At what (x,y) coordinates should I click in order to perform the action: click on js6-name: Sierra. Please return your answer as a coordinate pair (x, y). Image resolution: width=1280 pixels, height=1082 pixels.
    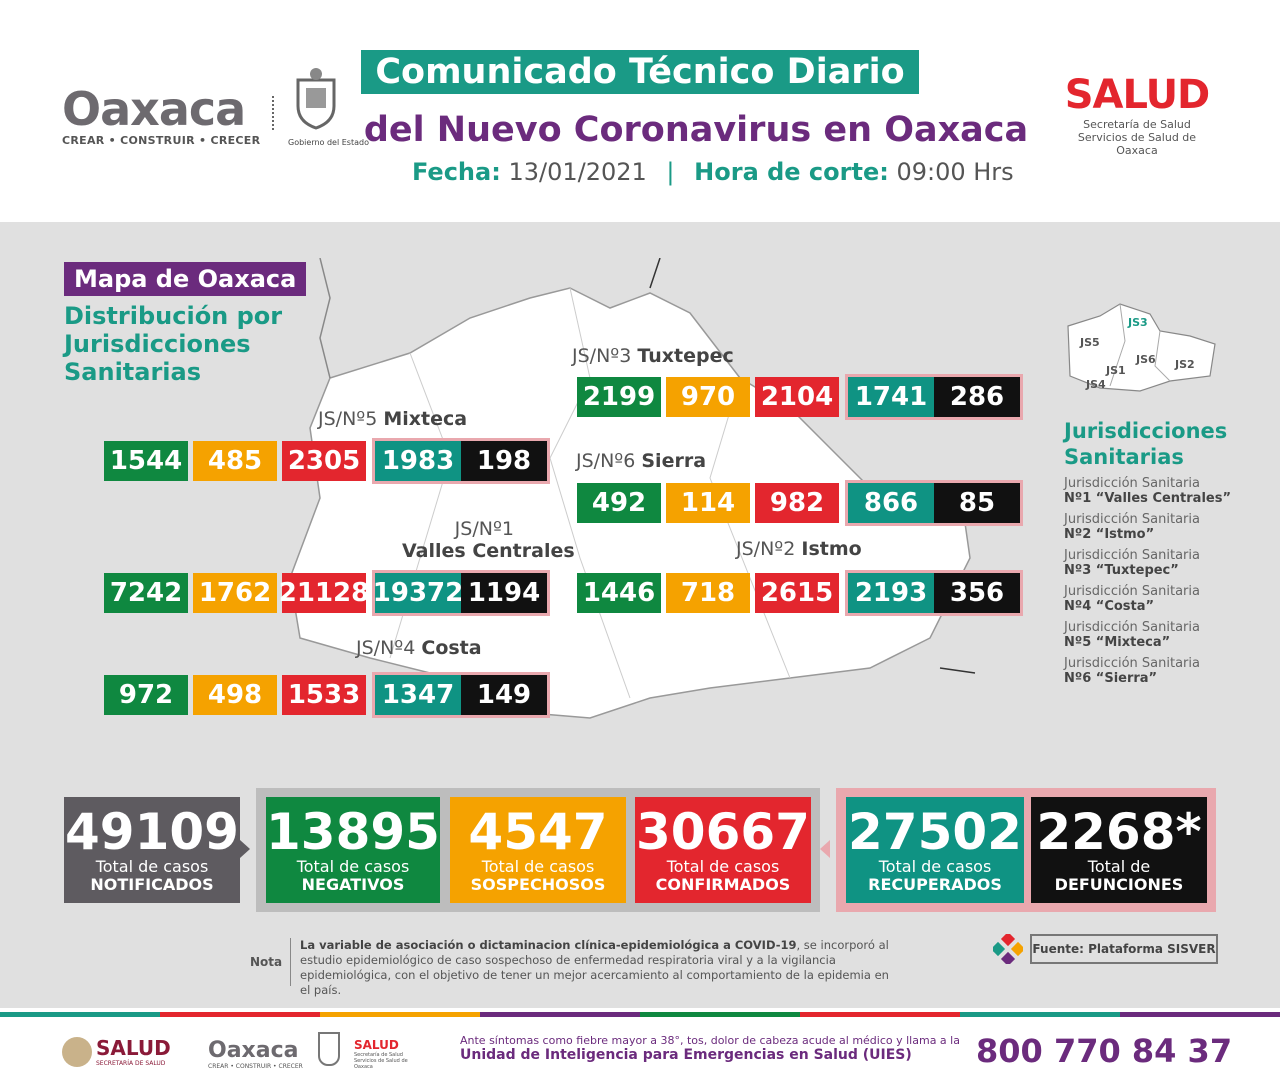
    Looking at the image, I should click on (674, 461).